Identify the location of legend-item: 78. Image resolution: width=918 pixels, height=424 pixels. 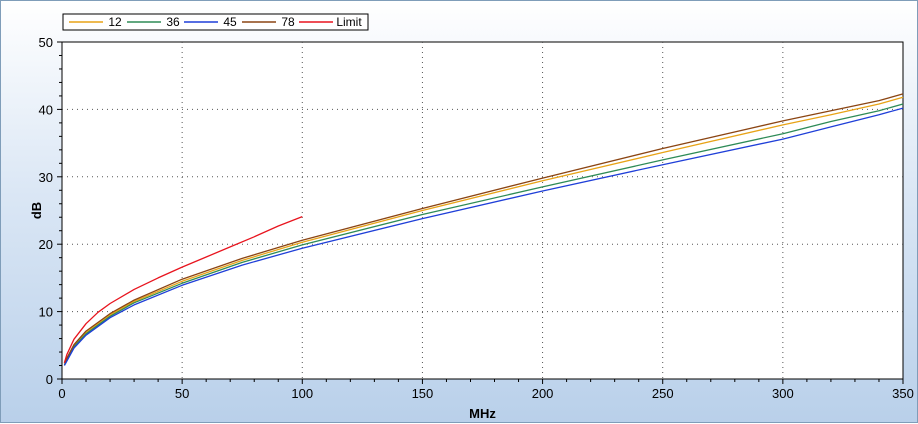
(268, 22).